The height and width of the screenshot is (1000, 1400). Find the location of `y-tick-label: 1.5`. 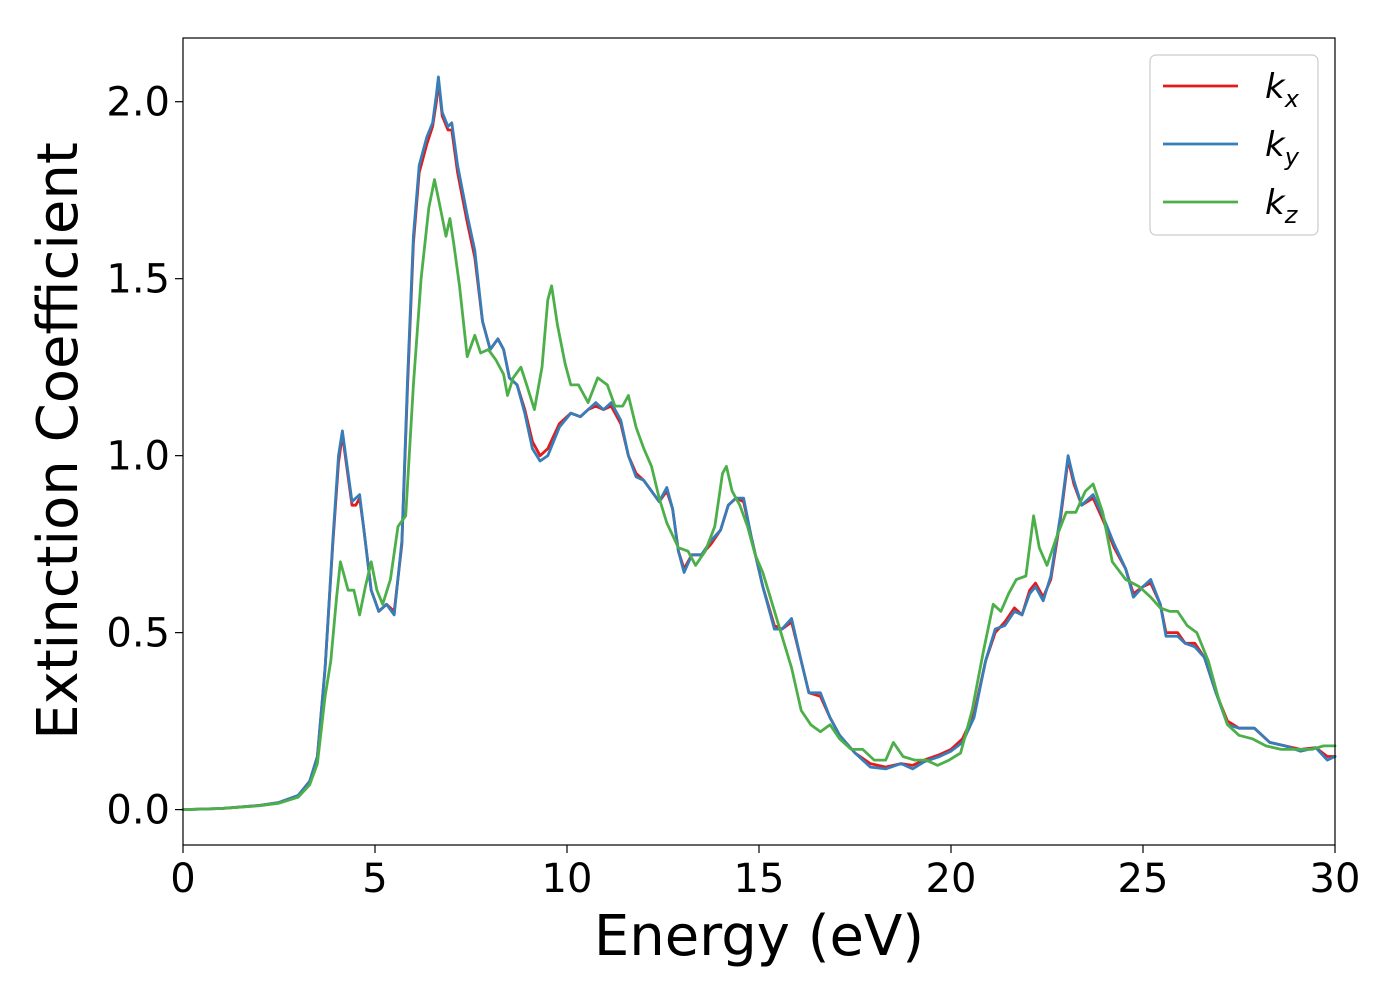

y-tick-label: 1.5 is located at coordinates (138, 280).